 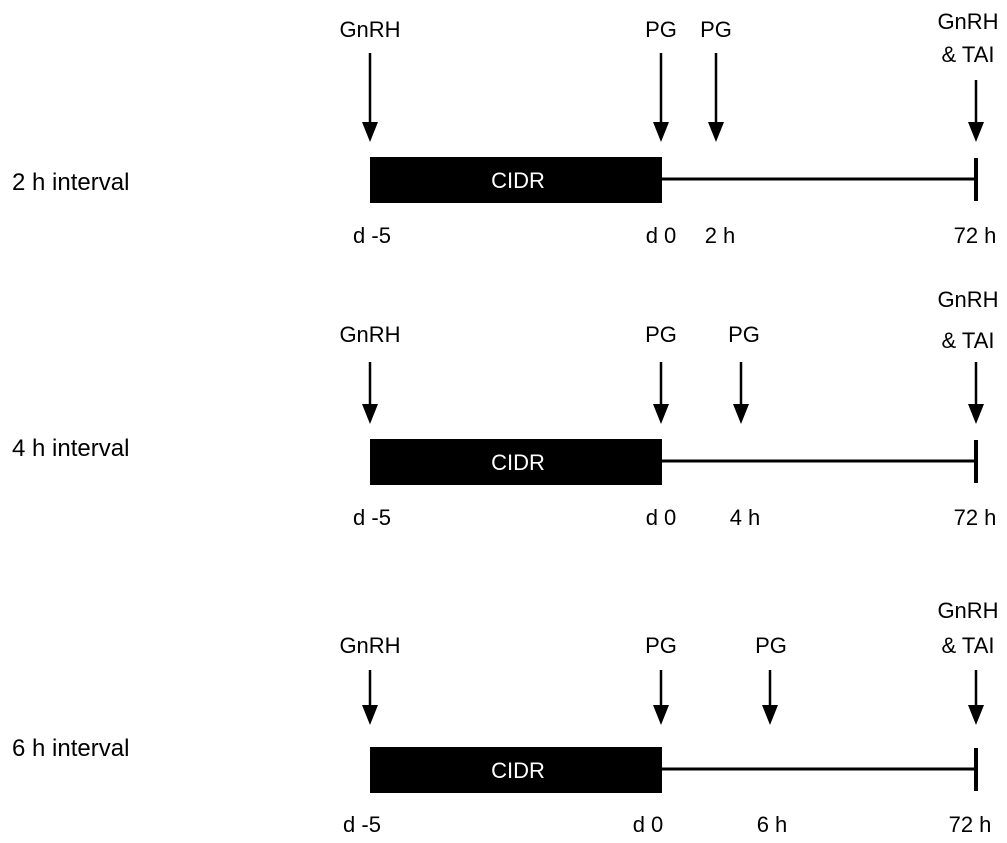 I want to click on tick-pg-second: 6 h, so click(x=772, y=824).